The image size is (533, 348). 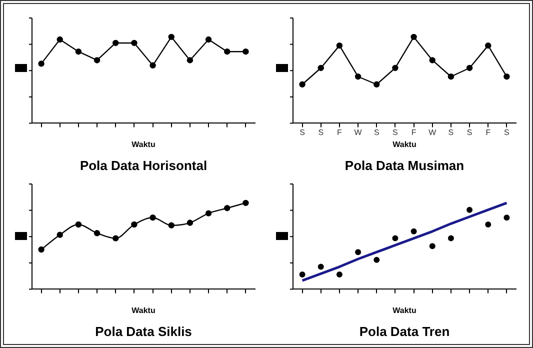 What do you see at coordinates (404, 331) in the screenshot?
I see `text: Pola Data Tren` at bounding box center [404, 331].